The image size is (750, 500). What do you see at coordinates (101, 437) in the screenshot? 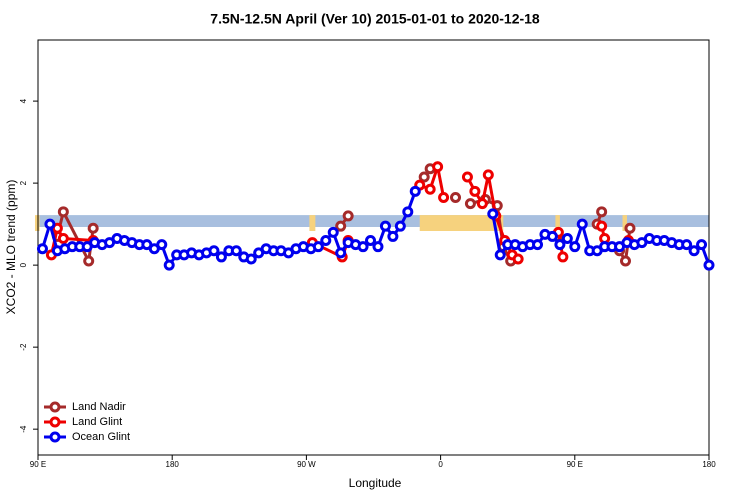
I see `legend-label: Ocean Glint` at bounding box center [101, 437].